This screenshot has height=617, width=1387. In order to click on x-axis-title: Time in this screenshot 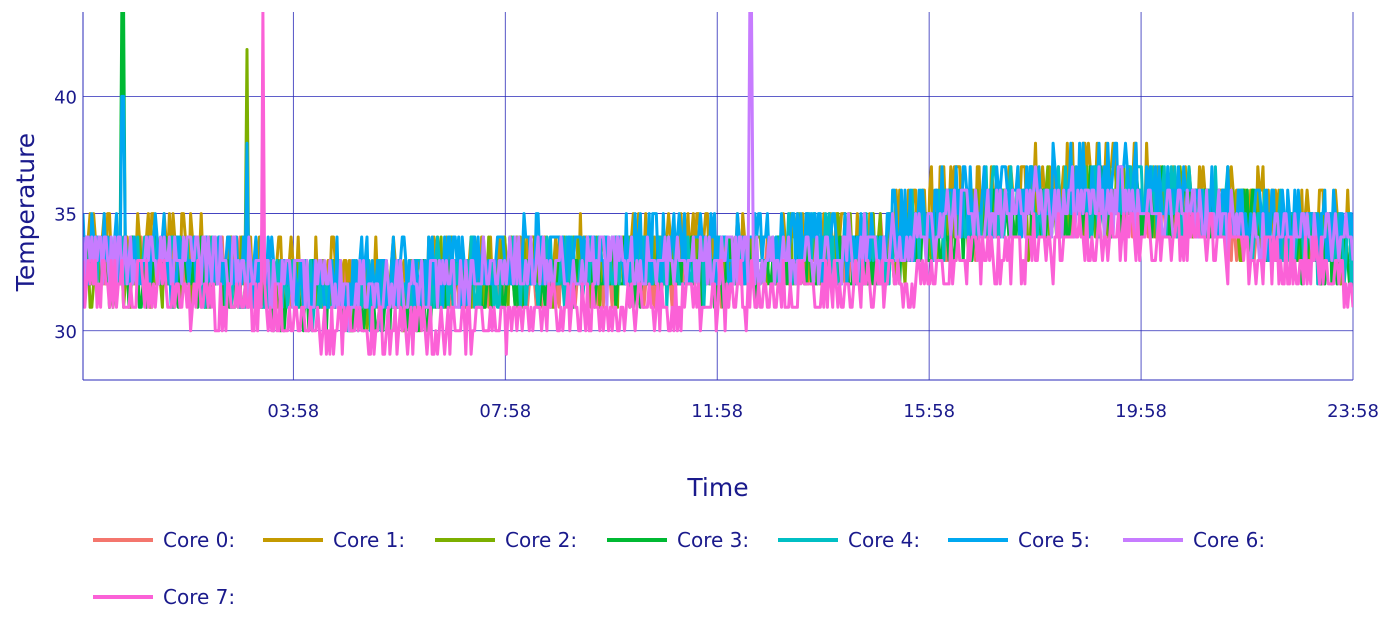, I will do `click(717, 487)`.